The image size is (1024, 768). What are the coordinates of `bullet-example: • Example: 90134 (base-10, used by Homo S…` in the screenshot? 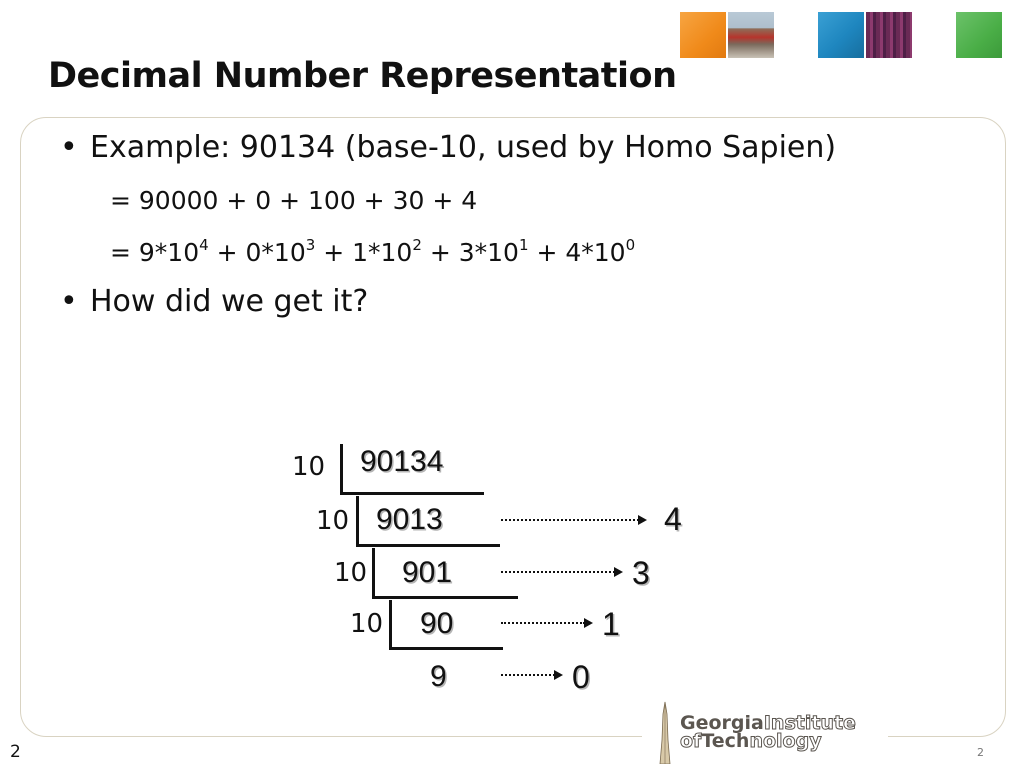 It's located at (448, 147).